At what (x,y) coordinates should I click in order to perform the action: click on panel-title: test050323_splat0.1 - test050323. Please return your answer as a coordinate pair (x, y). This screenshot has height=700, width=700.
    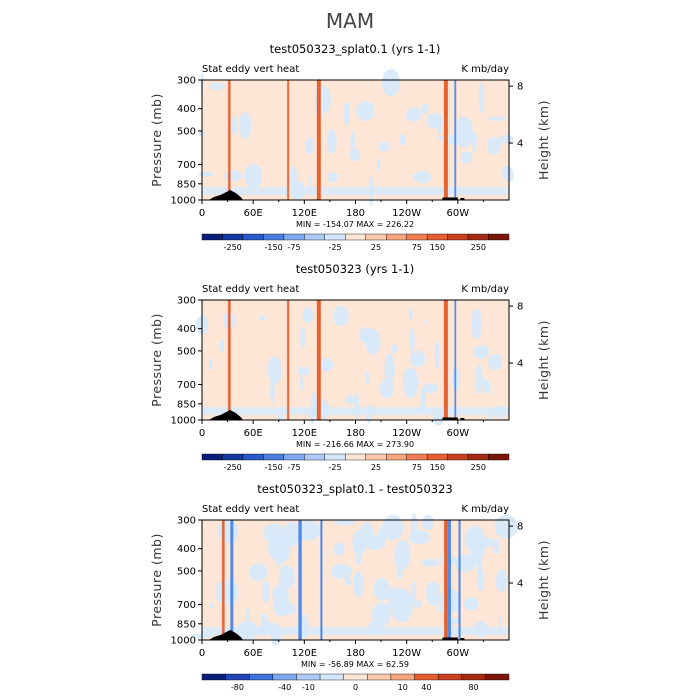
    Looking at the image, I should click on (355, 489).